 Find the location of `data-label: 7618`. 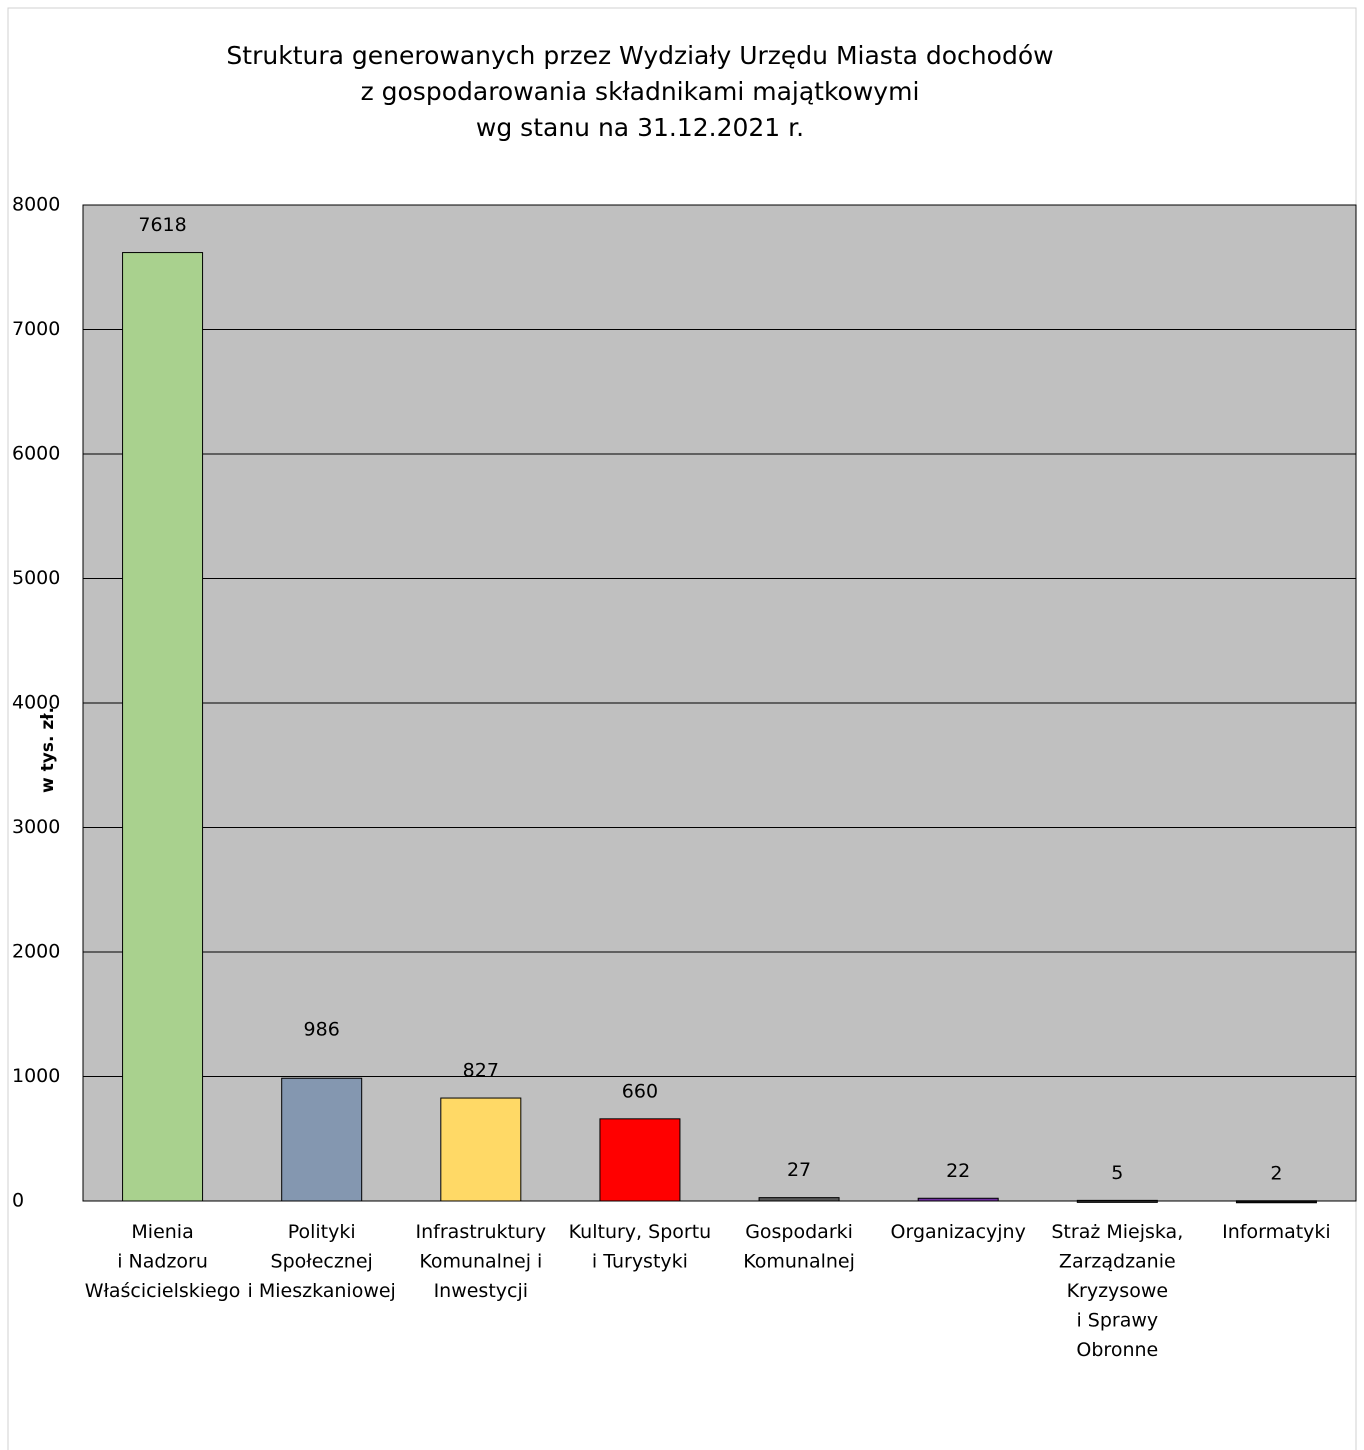

data-label: 7618 is located at coordinates (162, 225).